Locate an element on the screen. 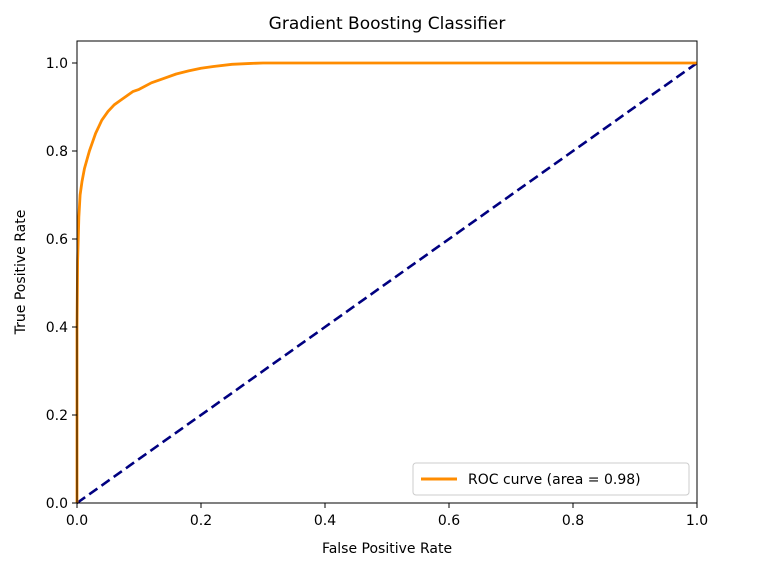 The width and height of the screenshot is (758, 570). x-tick-label: 0.6 is located at coordinates (449, 521).